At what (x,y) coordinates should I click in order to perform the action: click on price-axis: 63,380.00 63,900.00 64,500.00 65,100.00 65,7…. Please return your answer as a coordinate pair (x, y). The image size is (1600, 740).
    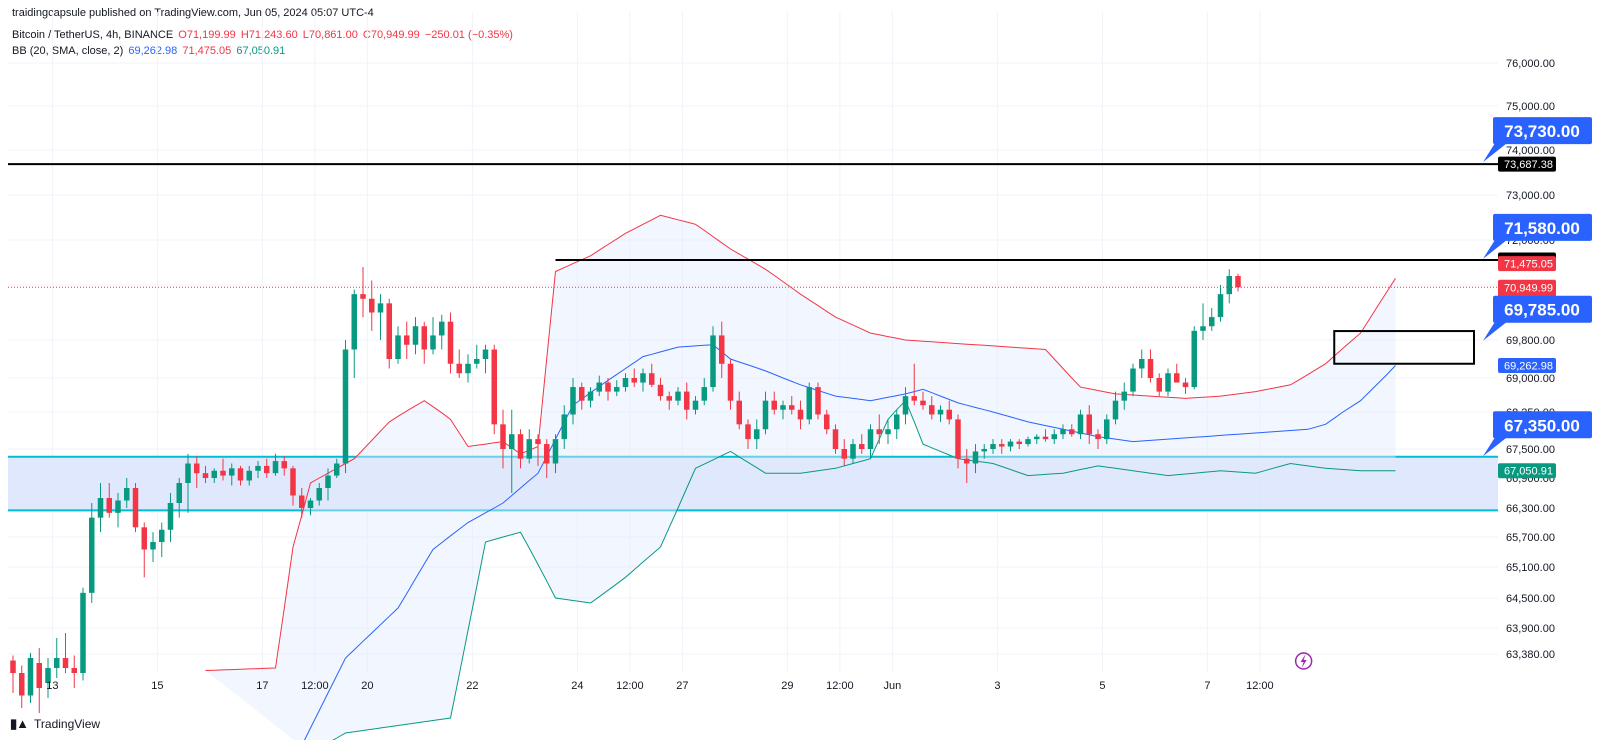
    Looking at the image, I should click on (1549, 350).